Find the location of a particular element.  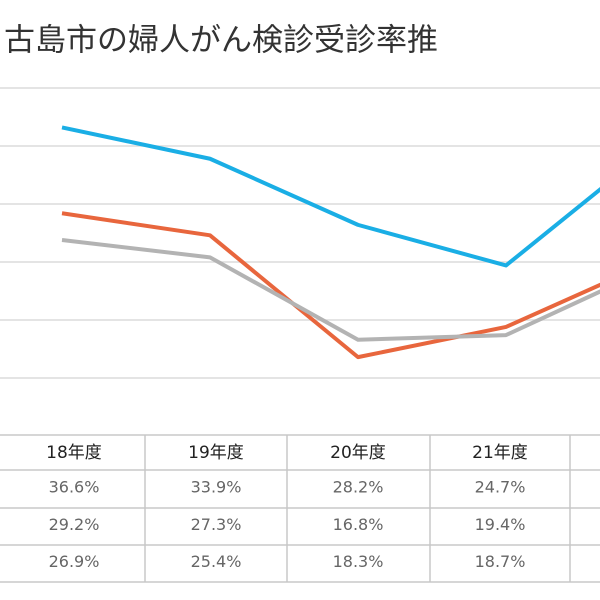

table-cell: 24.7% is located at coordinates (500, 487).